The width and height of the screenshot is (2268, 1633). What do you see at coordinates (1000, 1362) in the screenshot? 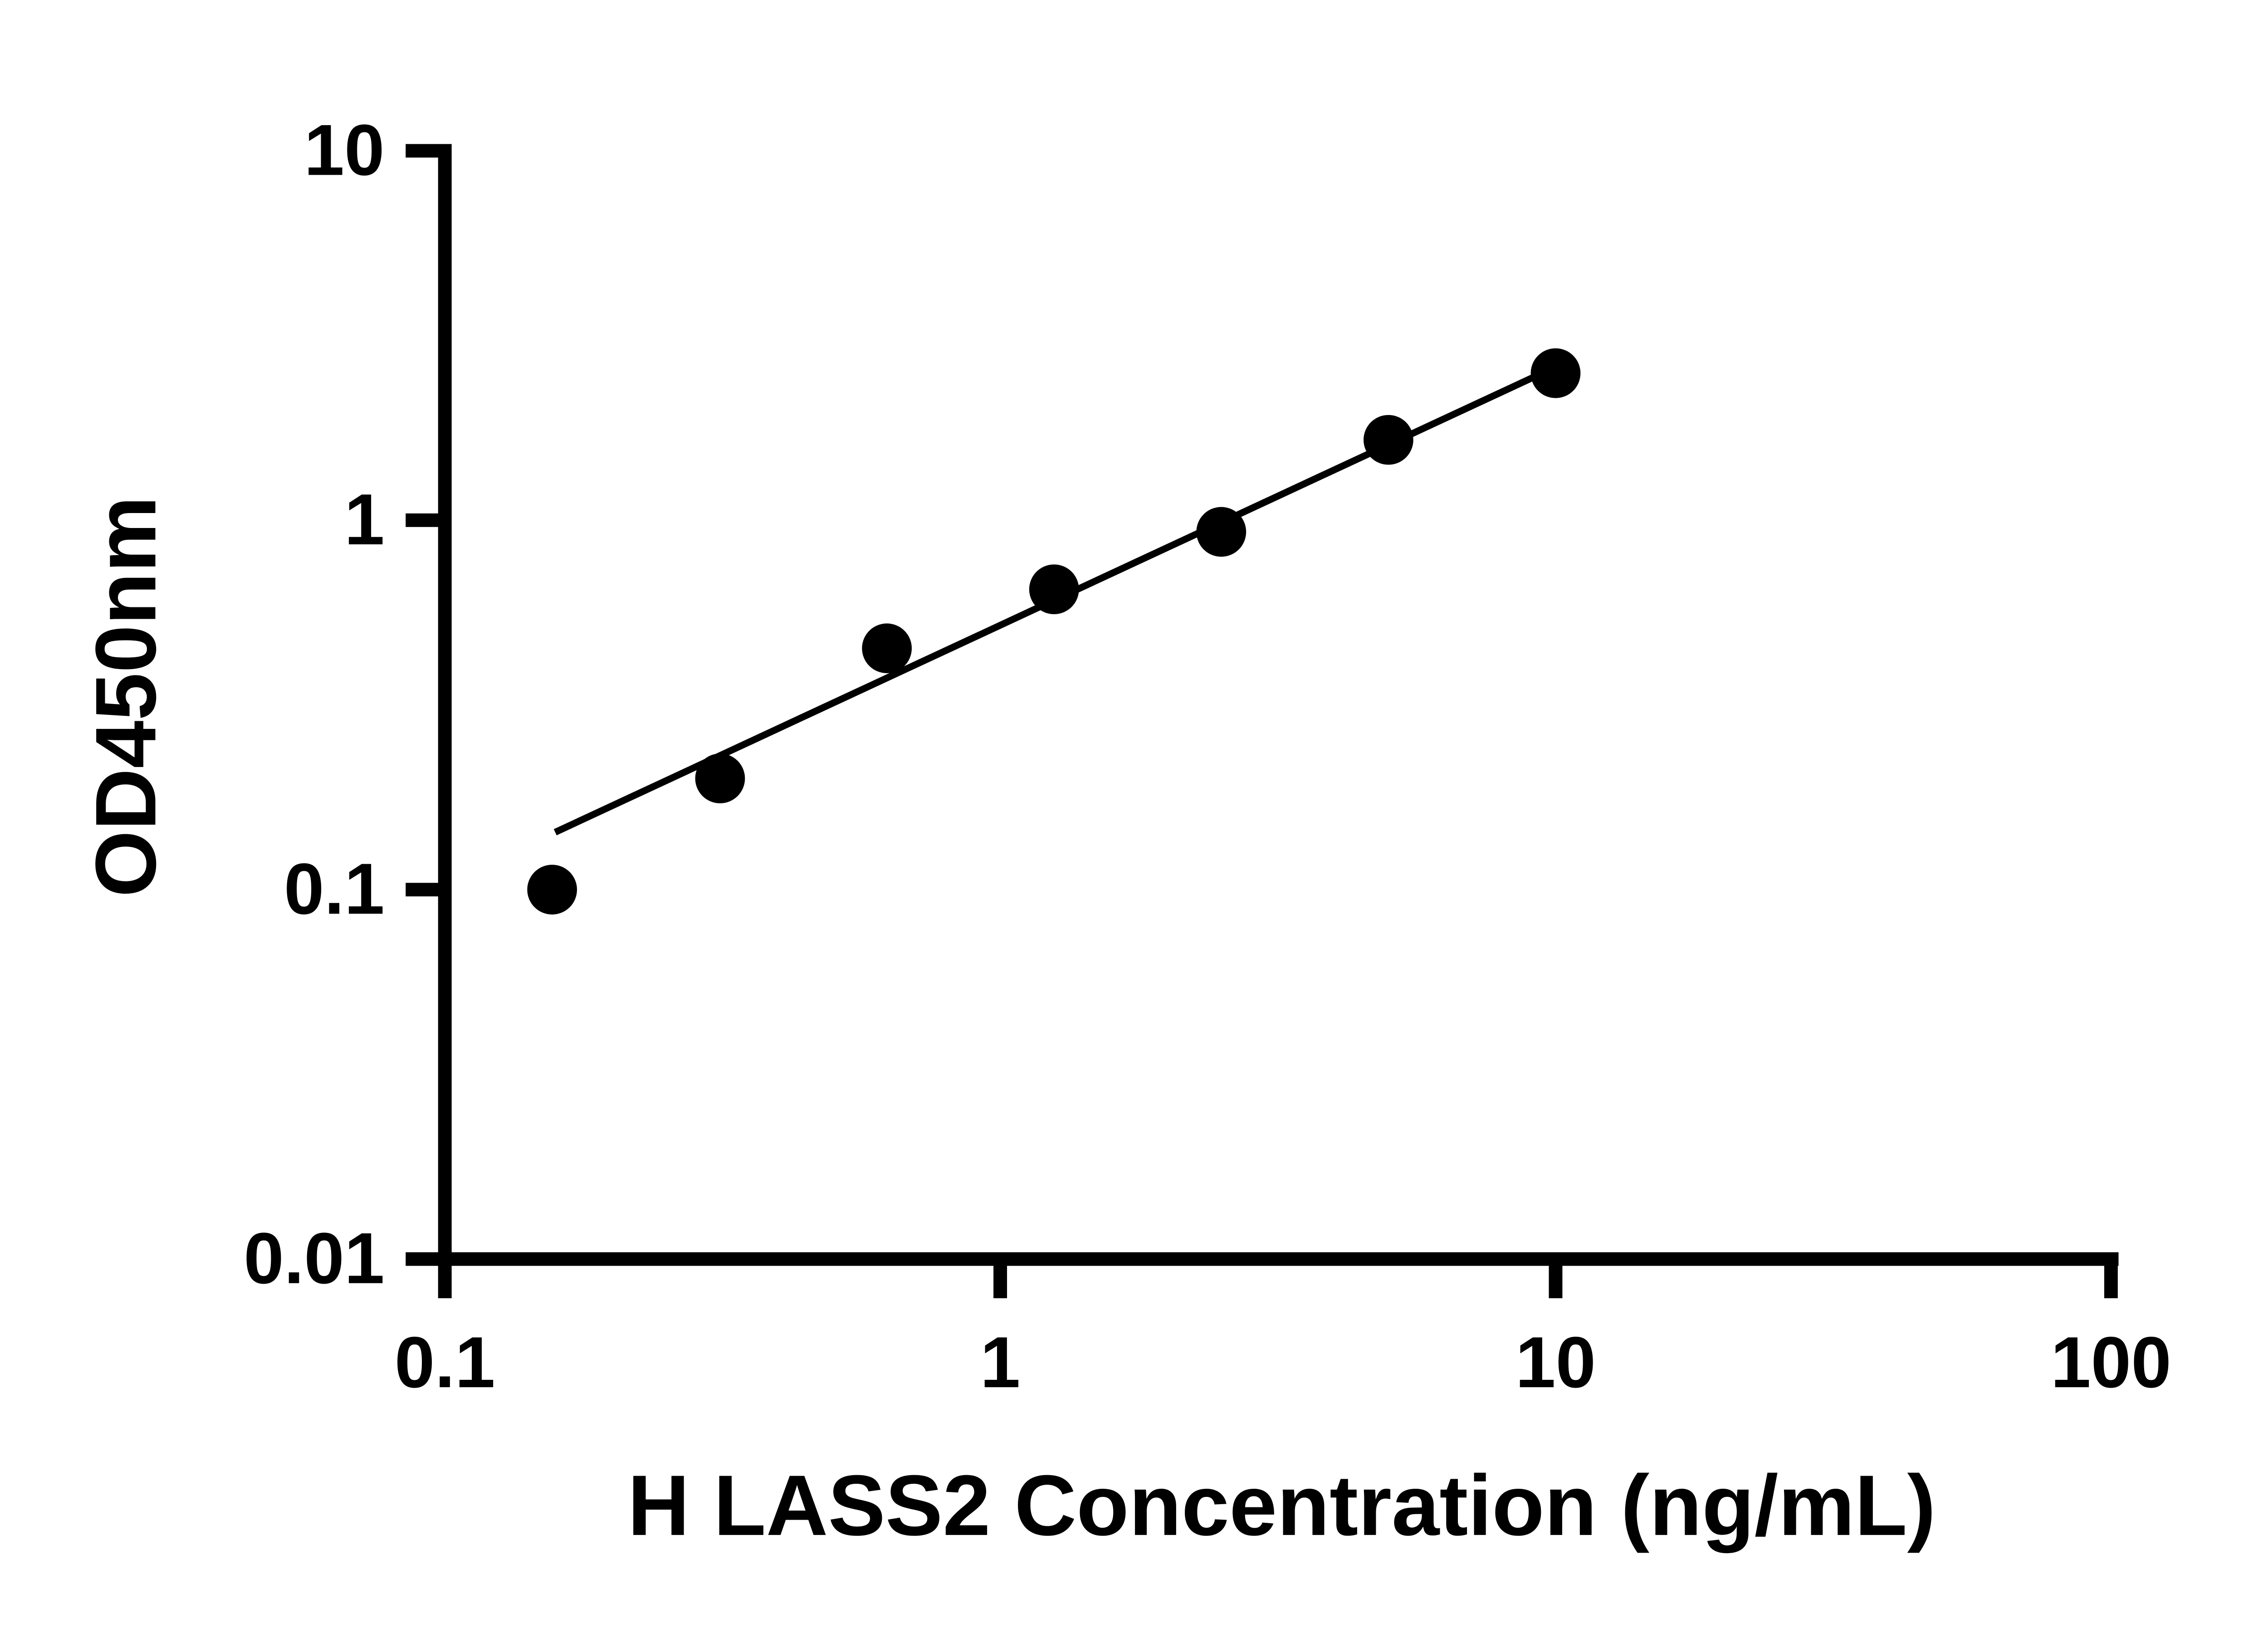
I see `x-tick-label: 1` at bounding box center [1000, 1362].